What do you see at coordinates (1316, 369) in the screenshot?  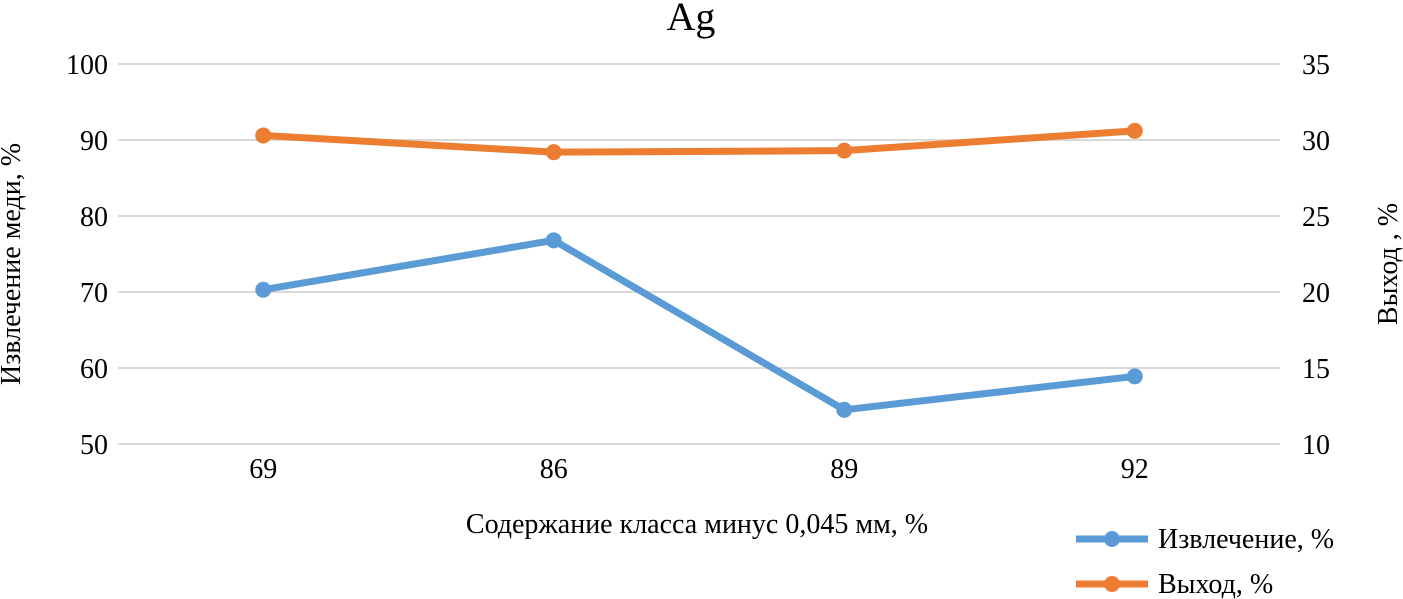 I see `right-tick-label: 15` at bounding box center [1316, 369].